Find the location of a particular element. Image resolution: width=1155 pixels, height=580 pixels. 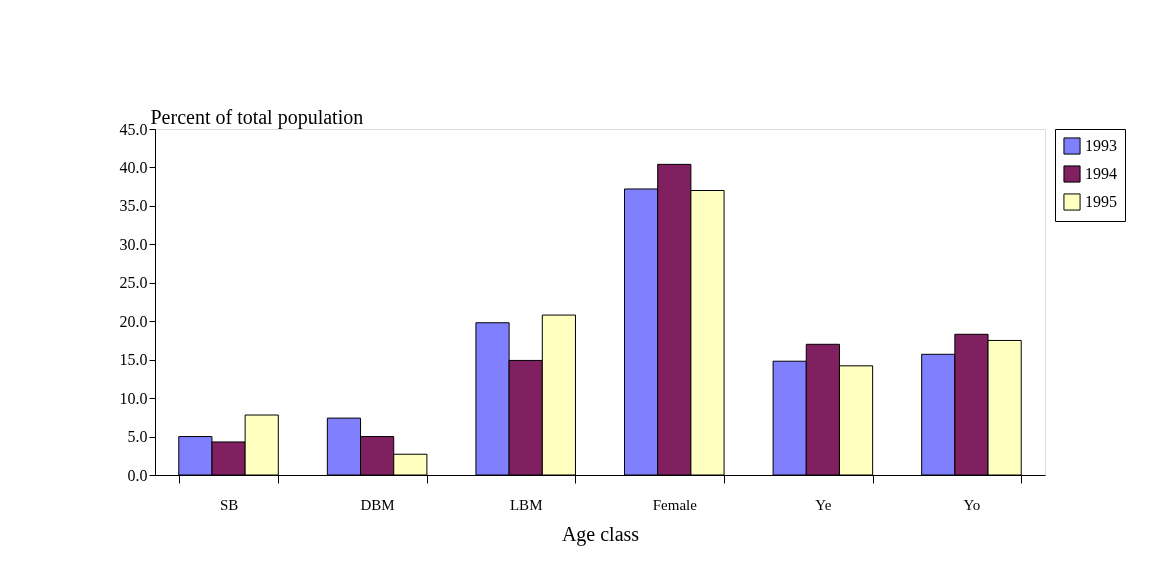

x-axis-title: Age class is located at coordinates (600, 534).